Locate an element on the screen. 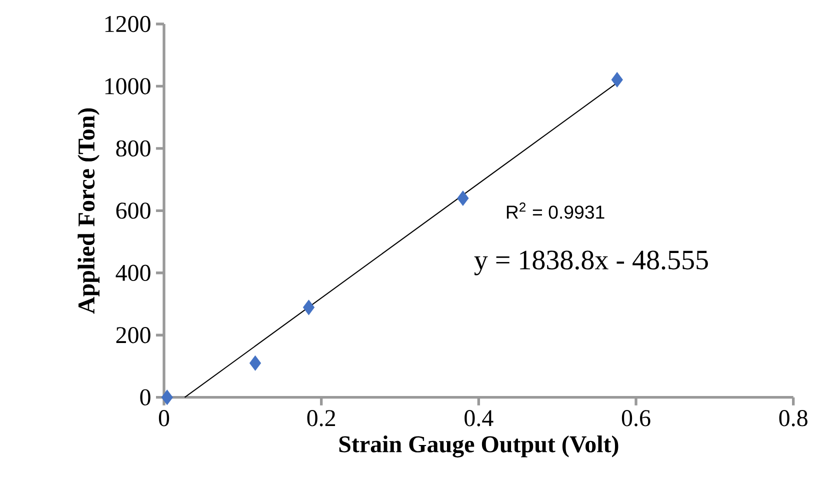 This screenshot has width=814, height=480. x-tick-label: 0.6 is located at coordinates (636, 418).